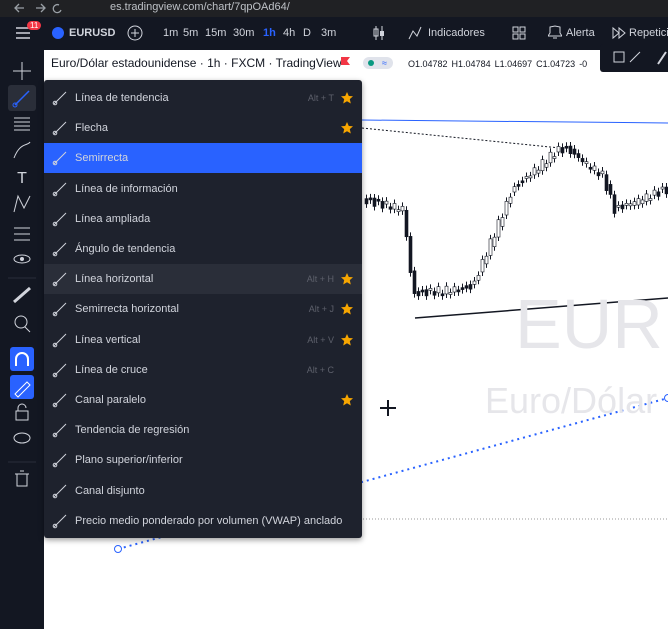 The image size is (668, 634). Describe the element at coordinates (619, 33) in the screenshot. I see `replay-icon` at that location.